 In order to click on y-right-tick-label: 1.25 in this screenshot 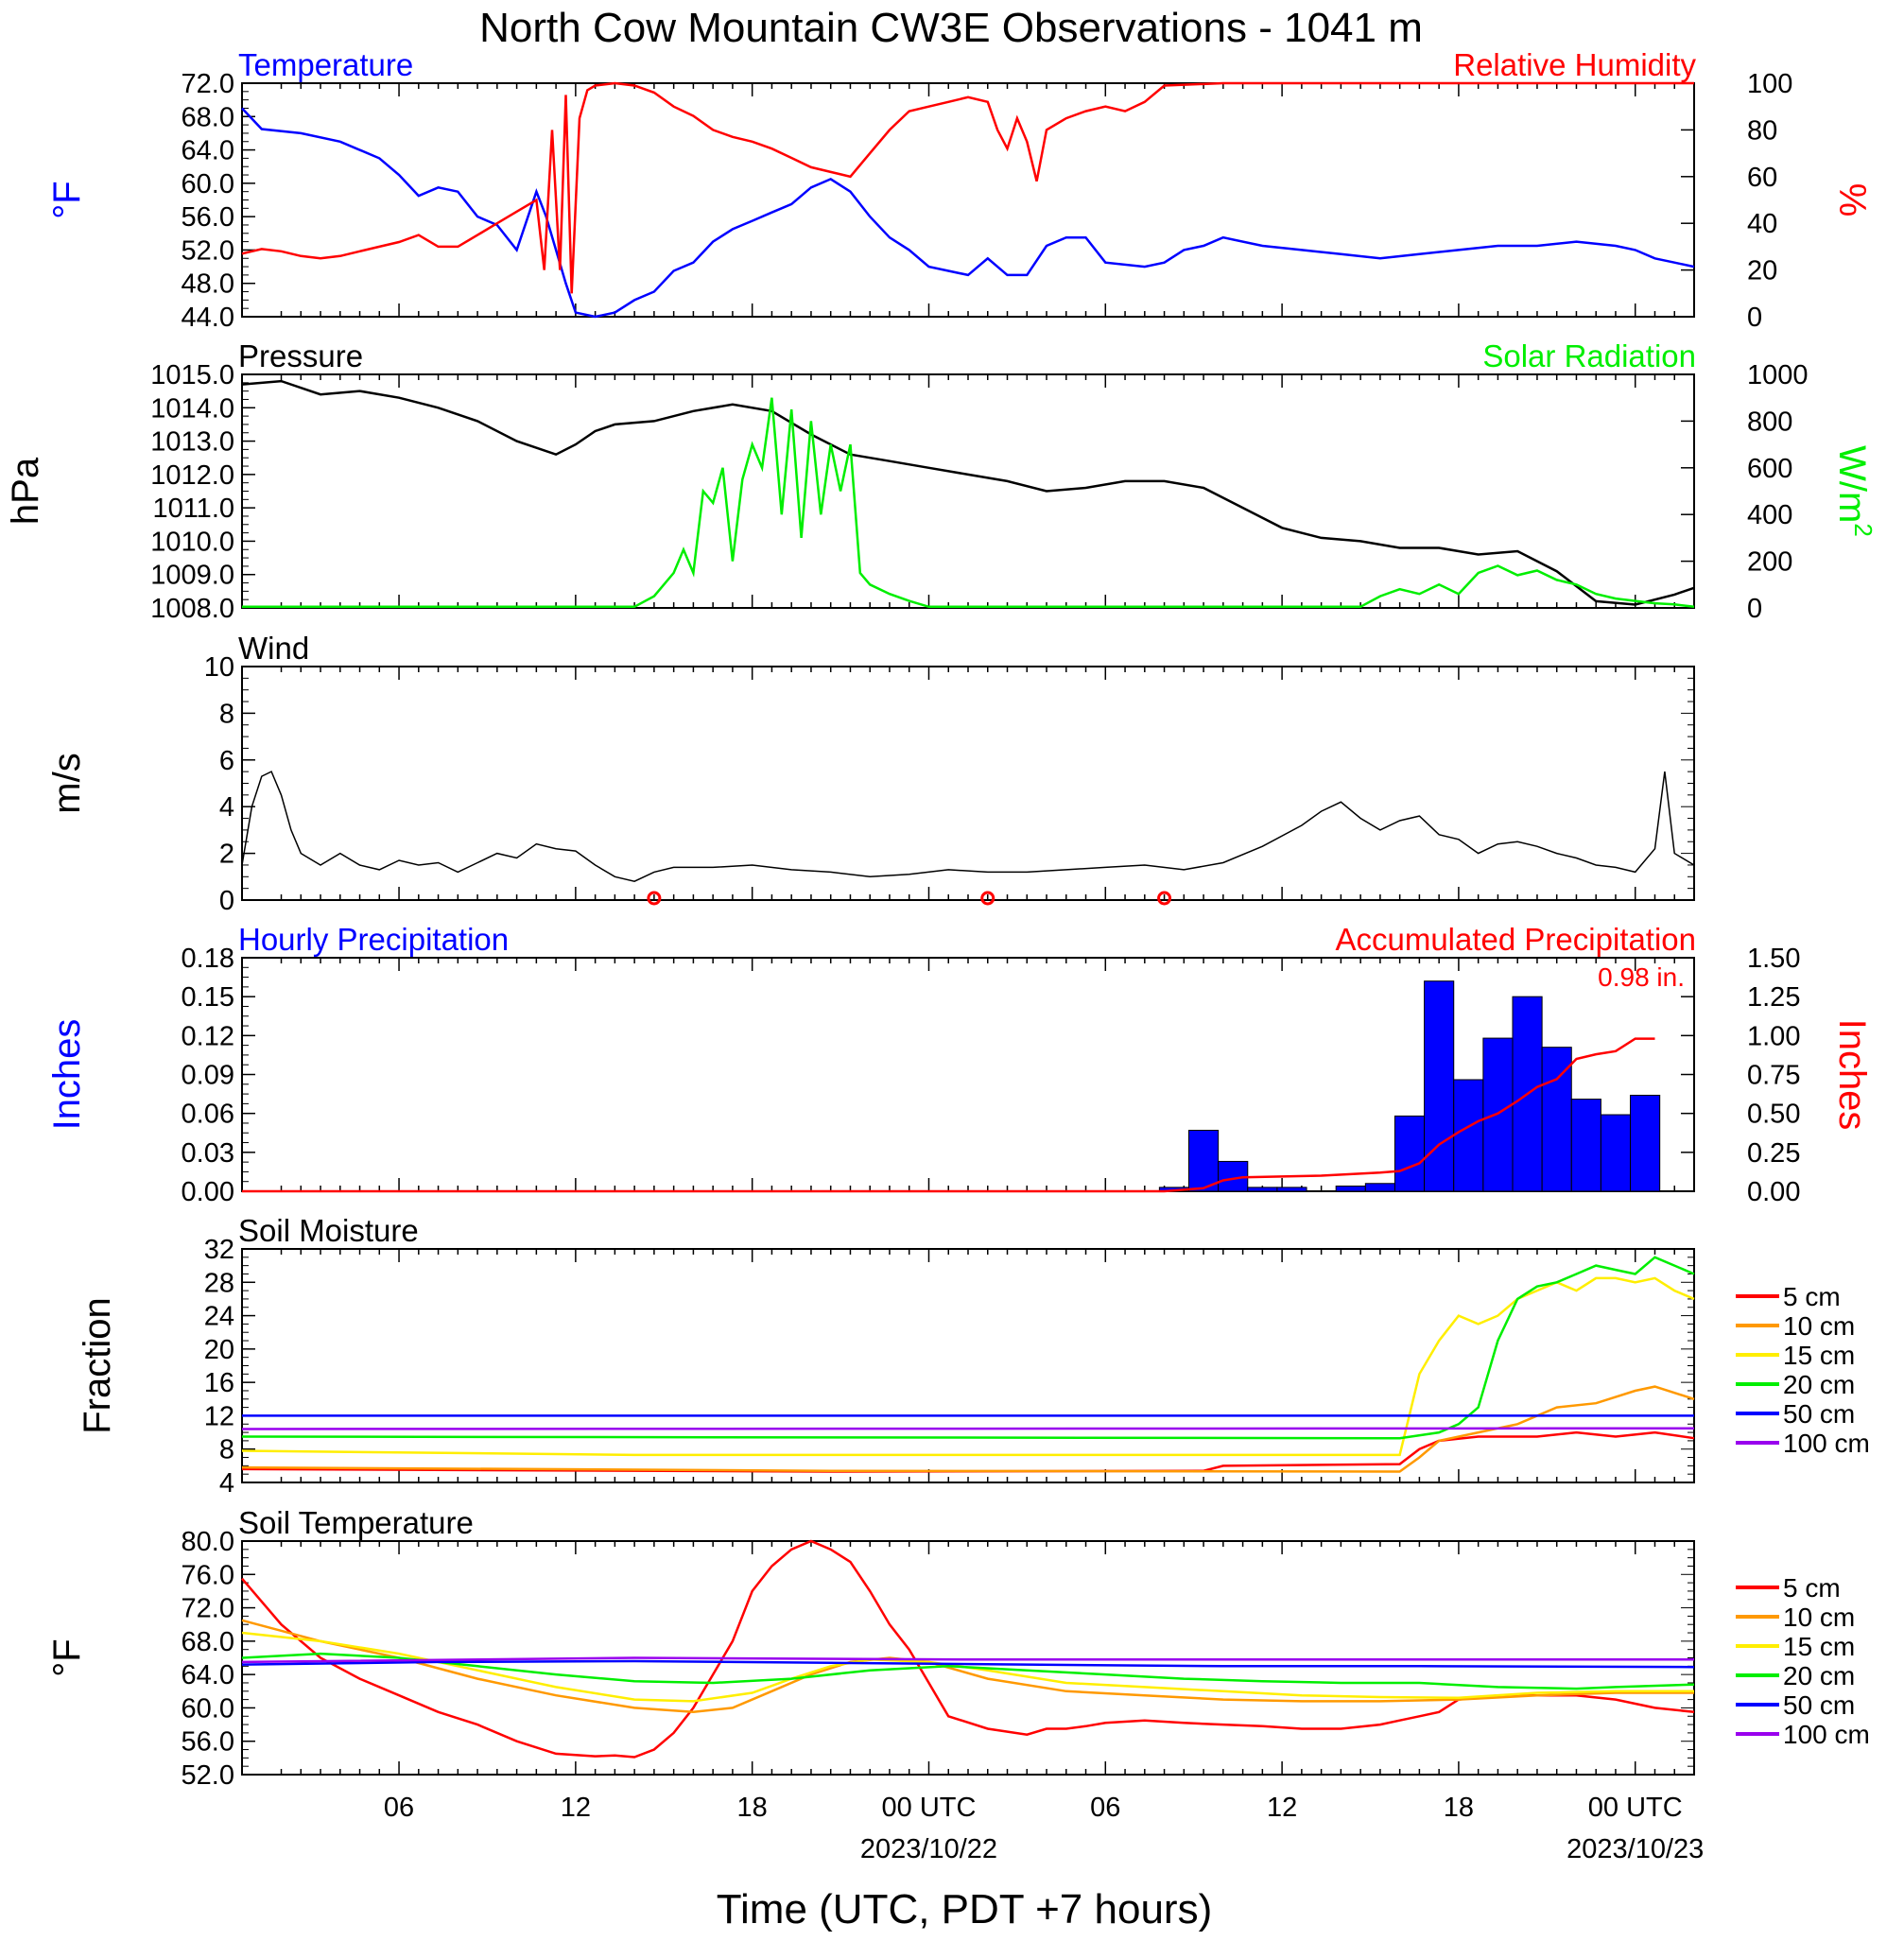, I will do `click(1773, 998)`.